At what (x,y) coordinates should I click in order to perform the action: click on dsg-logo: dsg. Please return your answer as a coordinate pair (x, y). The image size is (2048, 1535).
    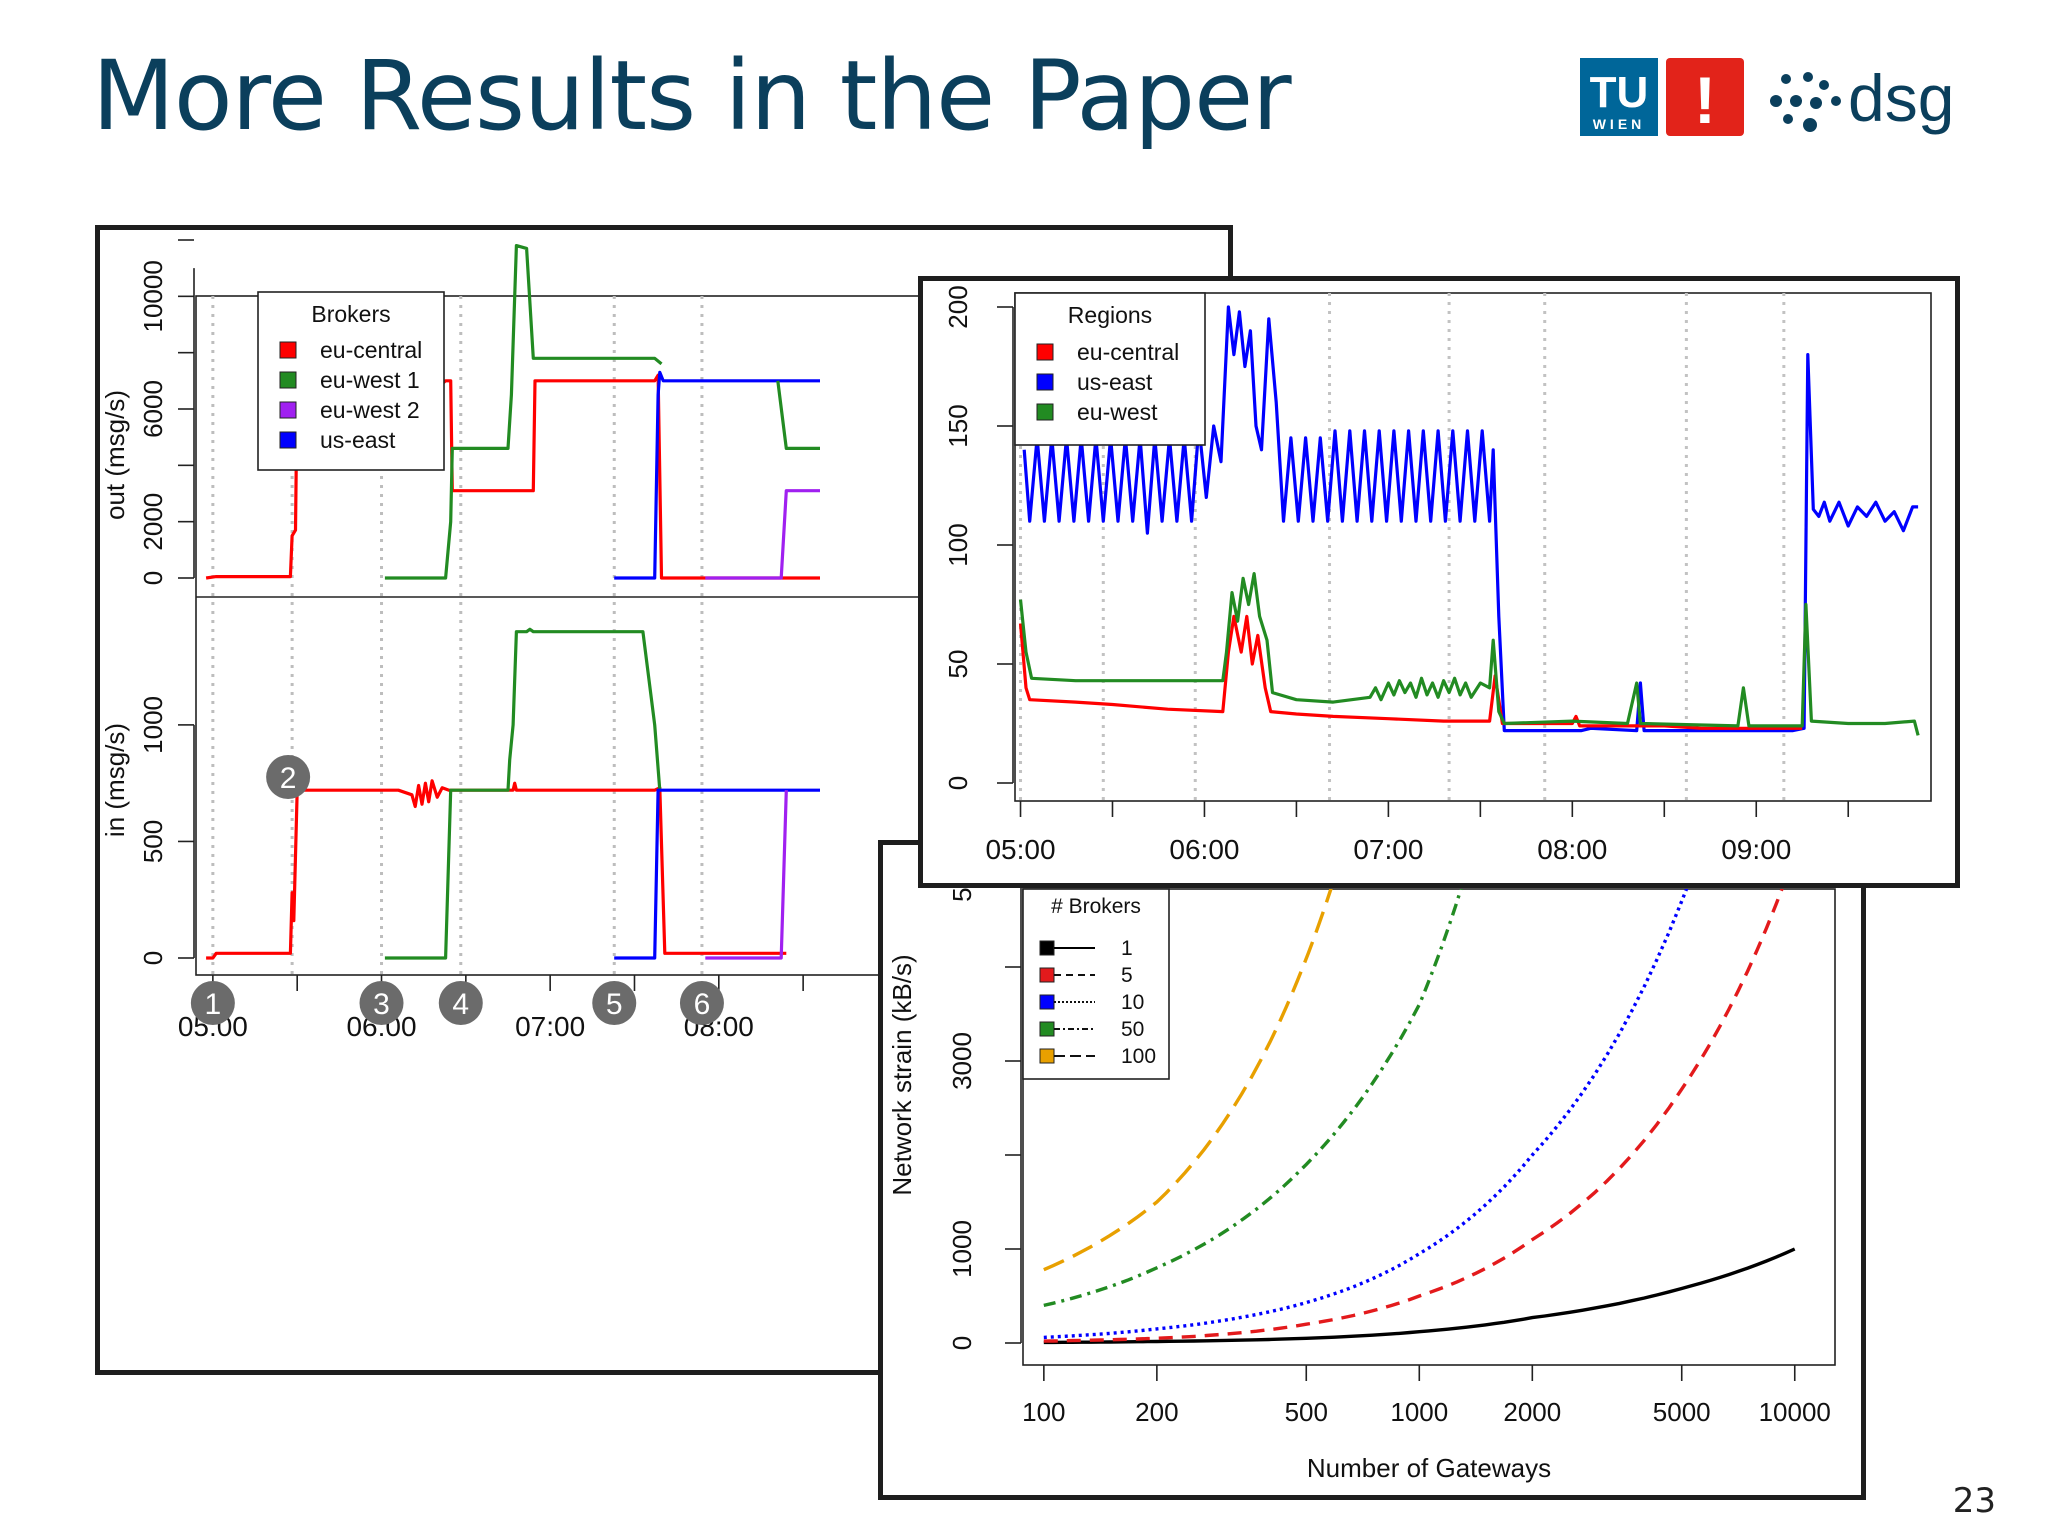
    Looking at the image, I should click on (1862, 98).